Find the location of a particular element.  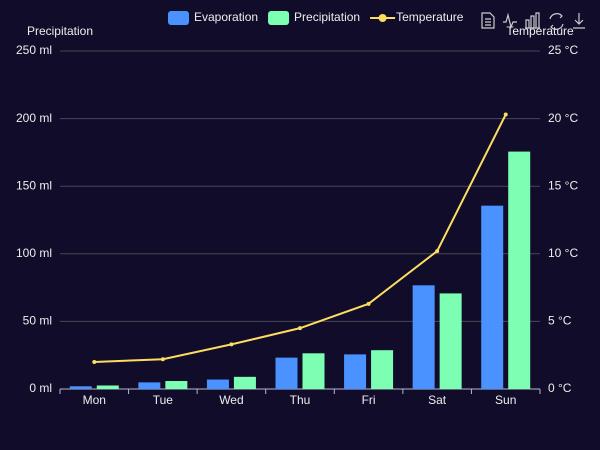

x-tick-label: Tue is located at coordinates (163, 400).